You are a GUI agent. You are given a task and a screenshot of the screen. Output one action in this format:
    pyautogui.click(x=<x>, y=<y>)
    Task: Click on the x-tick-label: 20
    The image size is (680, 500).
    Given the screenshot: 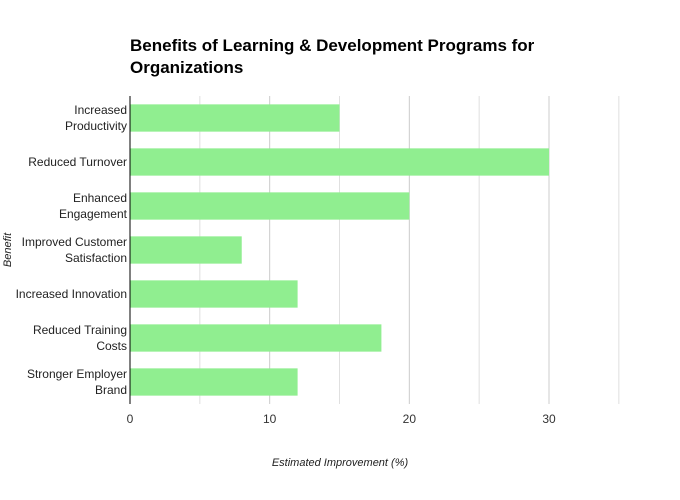 What is the action you would take?
    pyautogui.click(x=410, y=419)
    